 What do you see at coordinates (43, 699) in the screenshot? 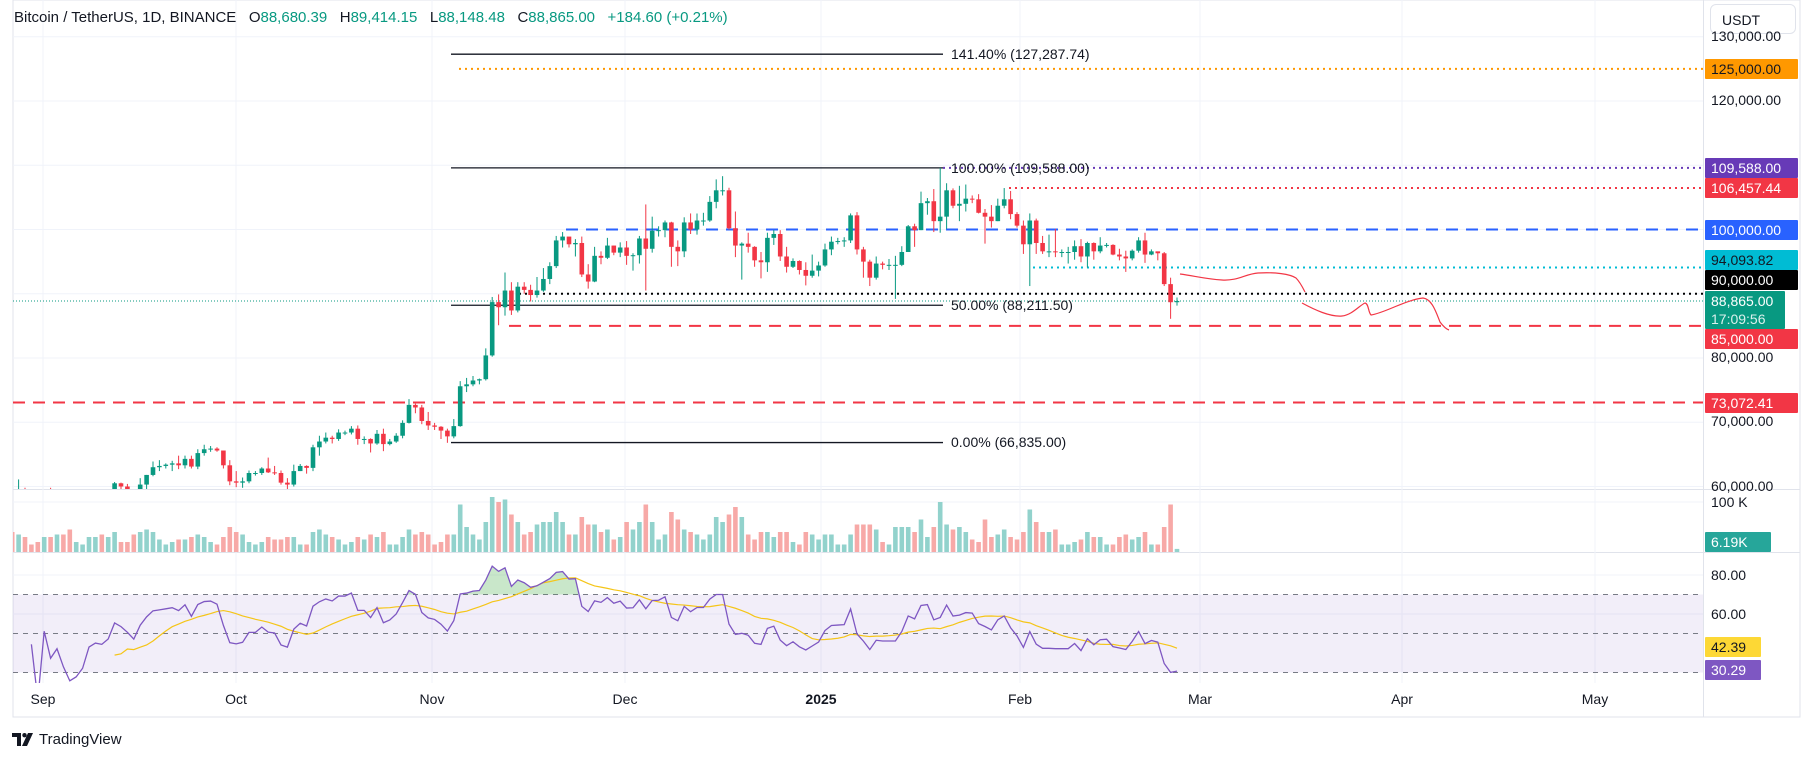
I see `time-label-sep: Sep` at bounding box center [43, 699].